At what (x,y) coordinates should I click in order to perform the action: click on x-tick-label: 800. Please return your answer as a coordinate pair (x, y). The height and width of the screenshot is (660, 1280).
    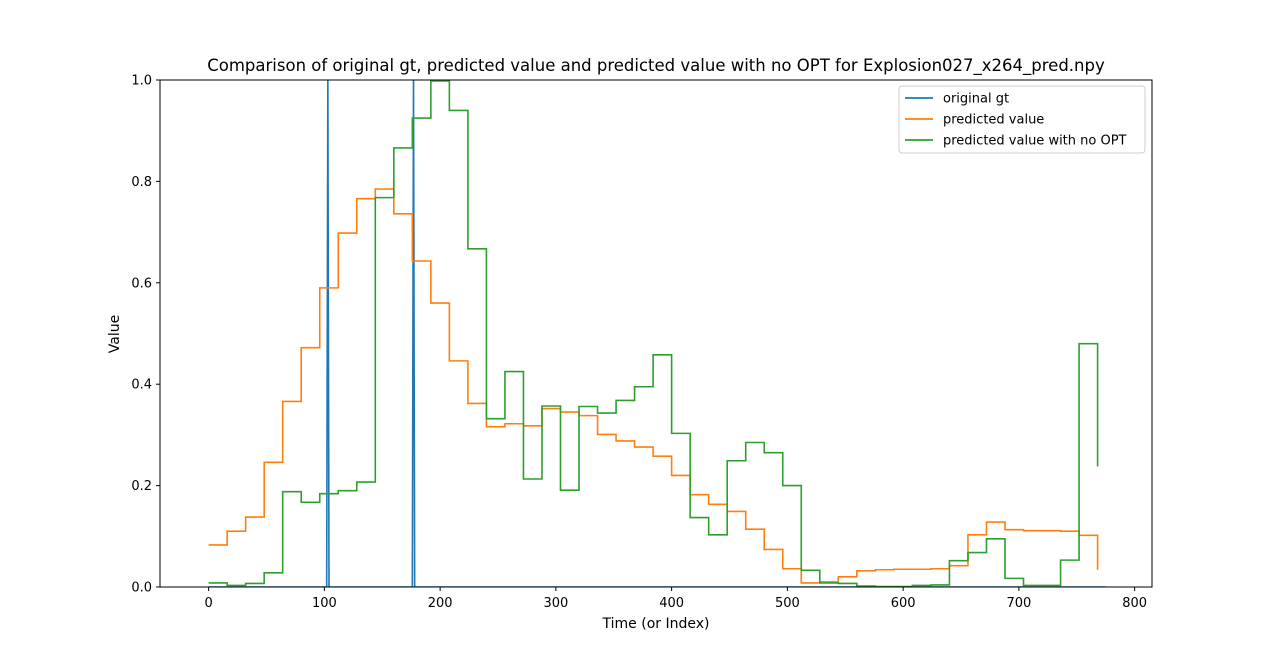
    Looking at the image, I should click on (1134, 603).